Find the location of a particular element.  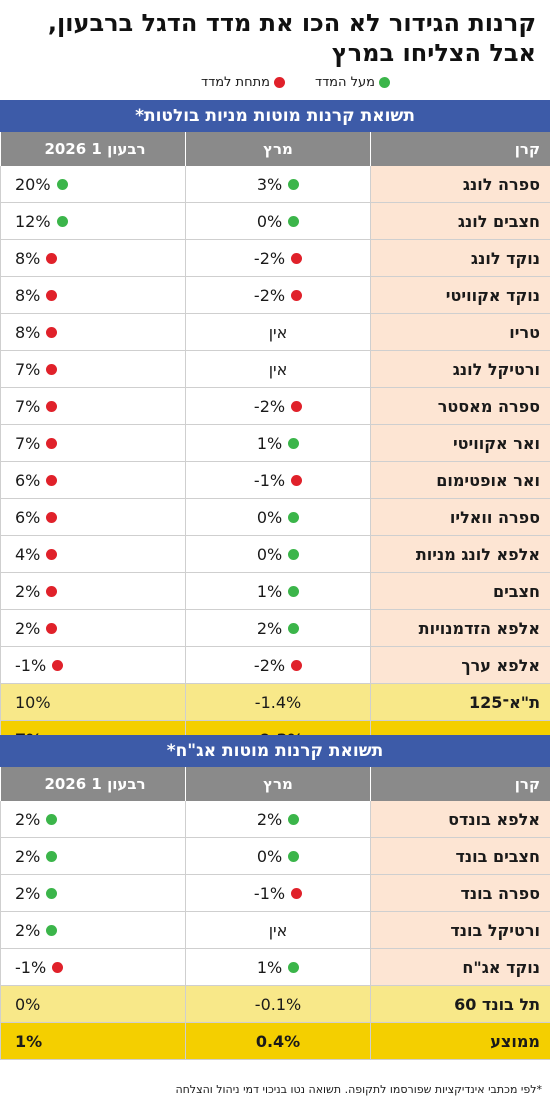

equity-table-header: קרן מרץ רבעון 1 2026 is located at coordinates (275, 149).